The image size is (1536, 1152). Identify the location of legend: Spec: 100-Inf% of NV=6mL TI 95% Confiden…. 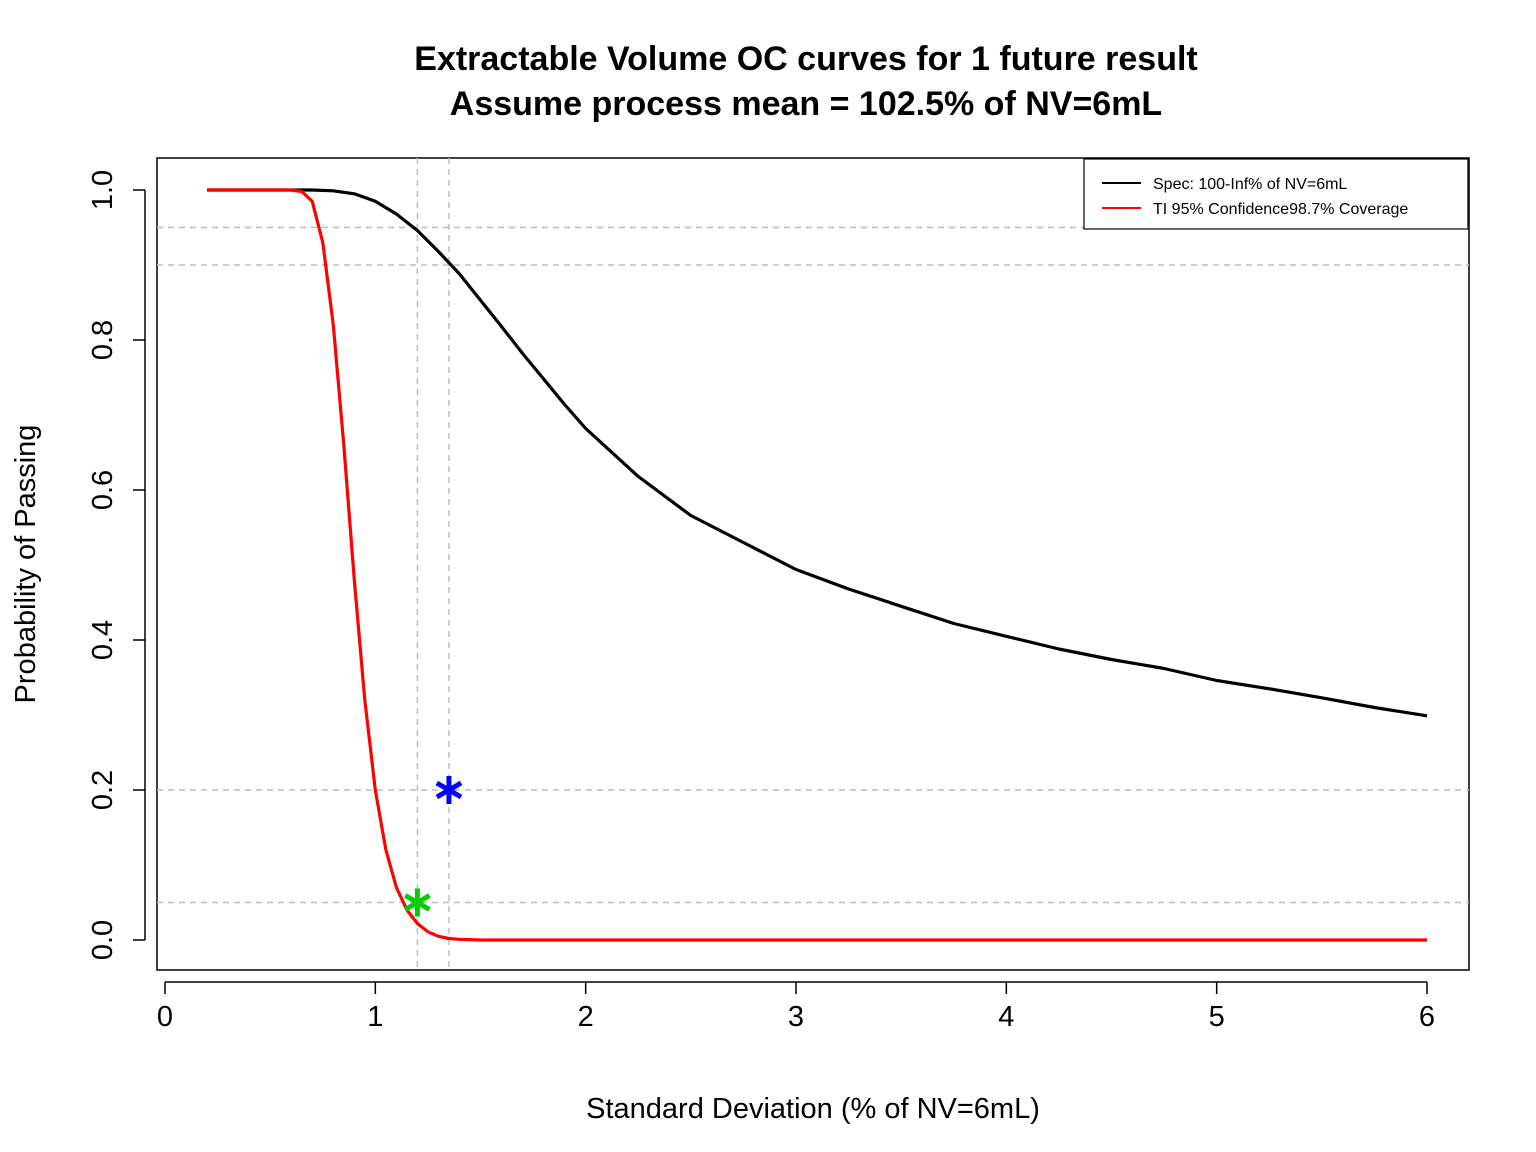
(1276, 194).